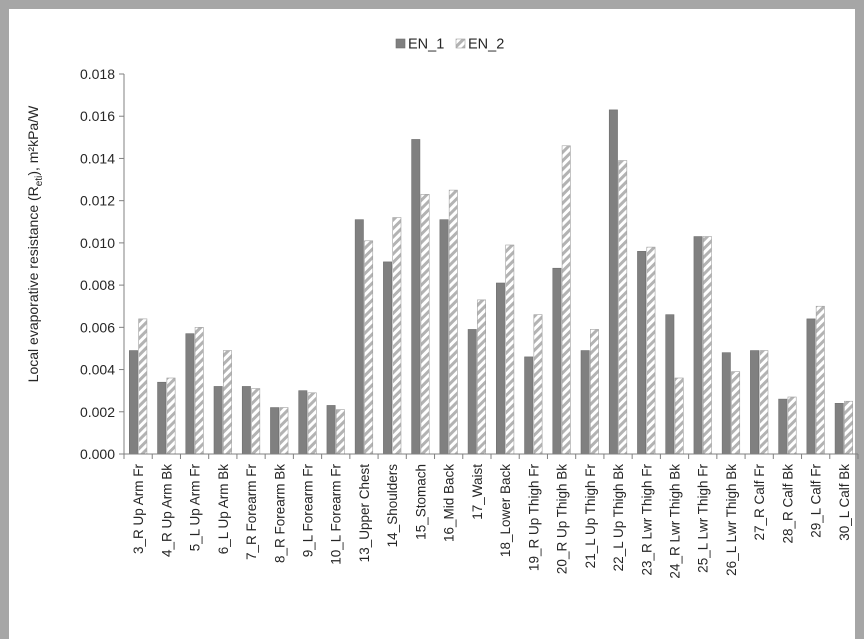 The image size is (864, 639). I want to click on x-tick-label: 3_R Up Arm Fr, so click(138, 509).